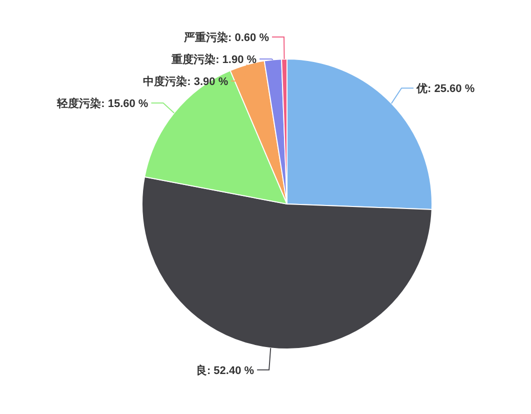  Describe the element at coordinates (102, 103) in the screenshot. I see `slice-label: 轻度污染: 15.60 %` at that location.